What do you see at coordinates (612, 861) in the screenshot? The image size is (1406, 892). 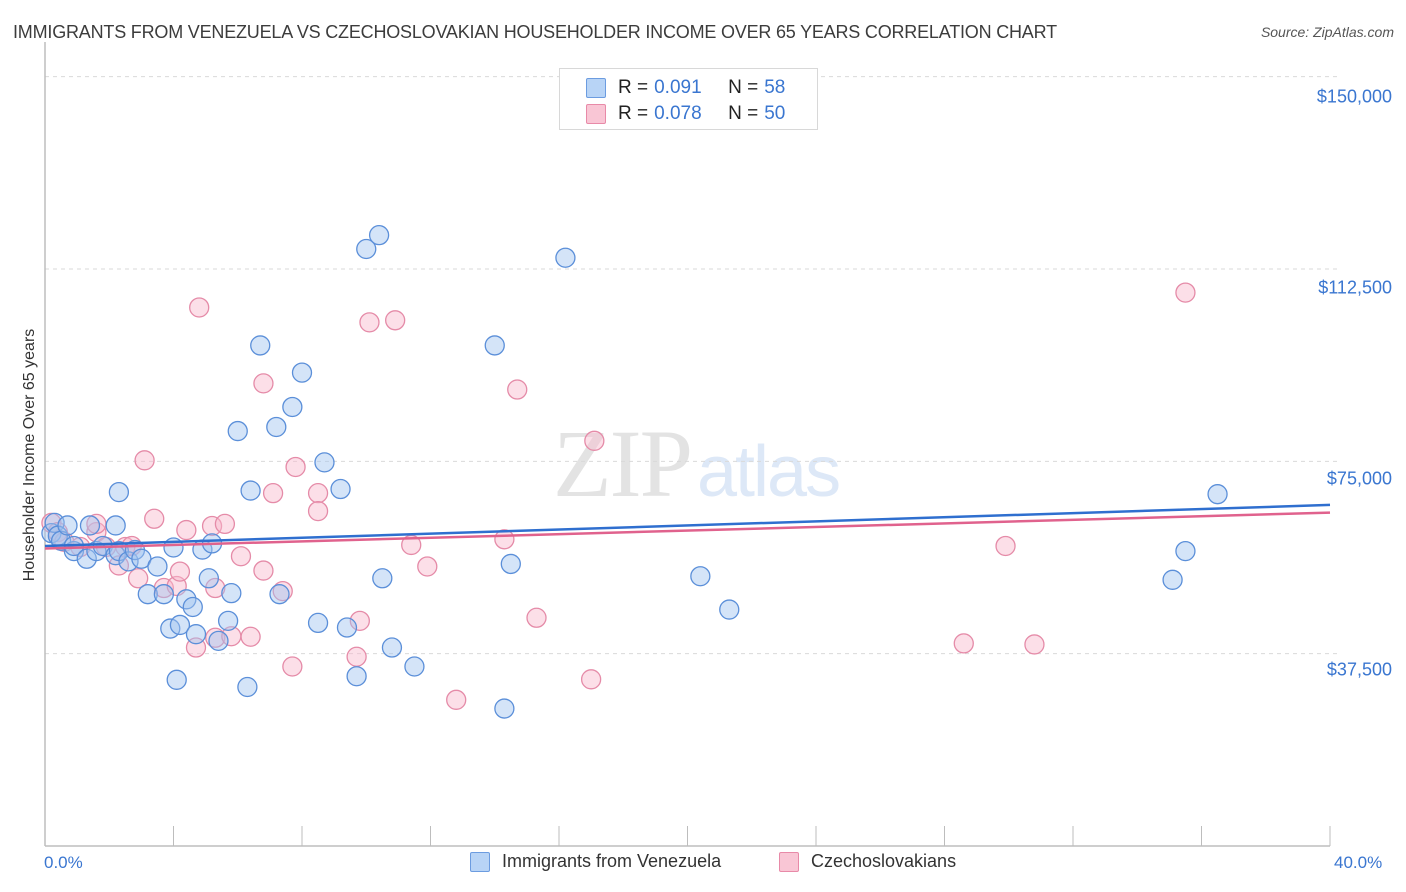 I see `venezuela-legend-label: Immigrants from Venezuela` at bounding box center [612, 861].